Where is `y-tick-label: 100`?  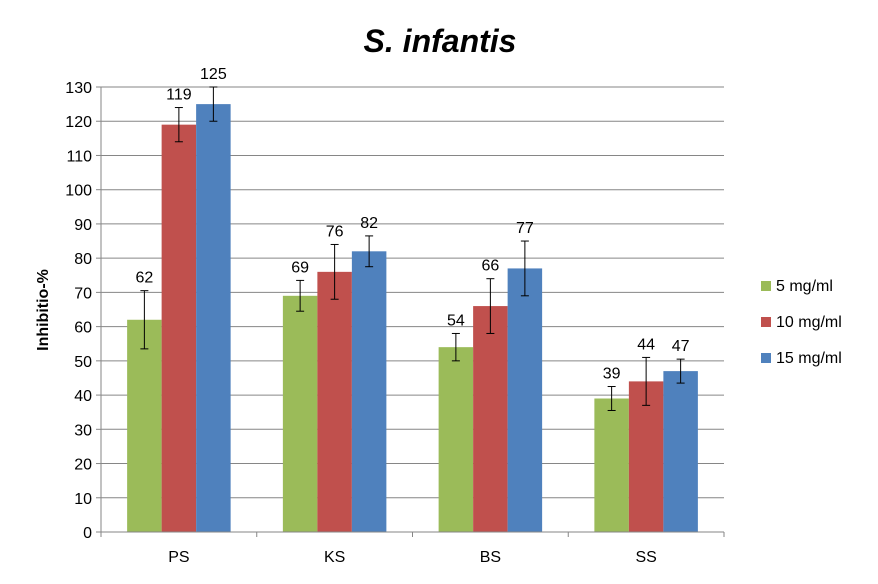
y-tick-label: 100 is located at coordinates (78, 191).